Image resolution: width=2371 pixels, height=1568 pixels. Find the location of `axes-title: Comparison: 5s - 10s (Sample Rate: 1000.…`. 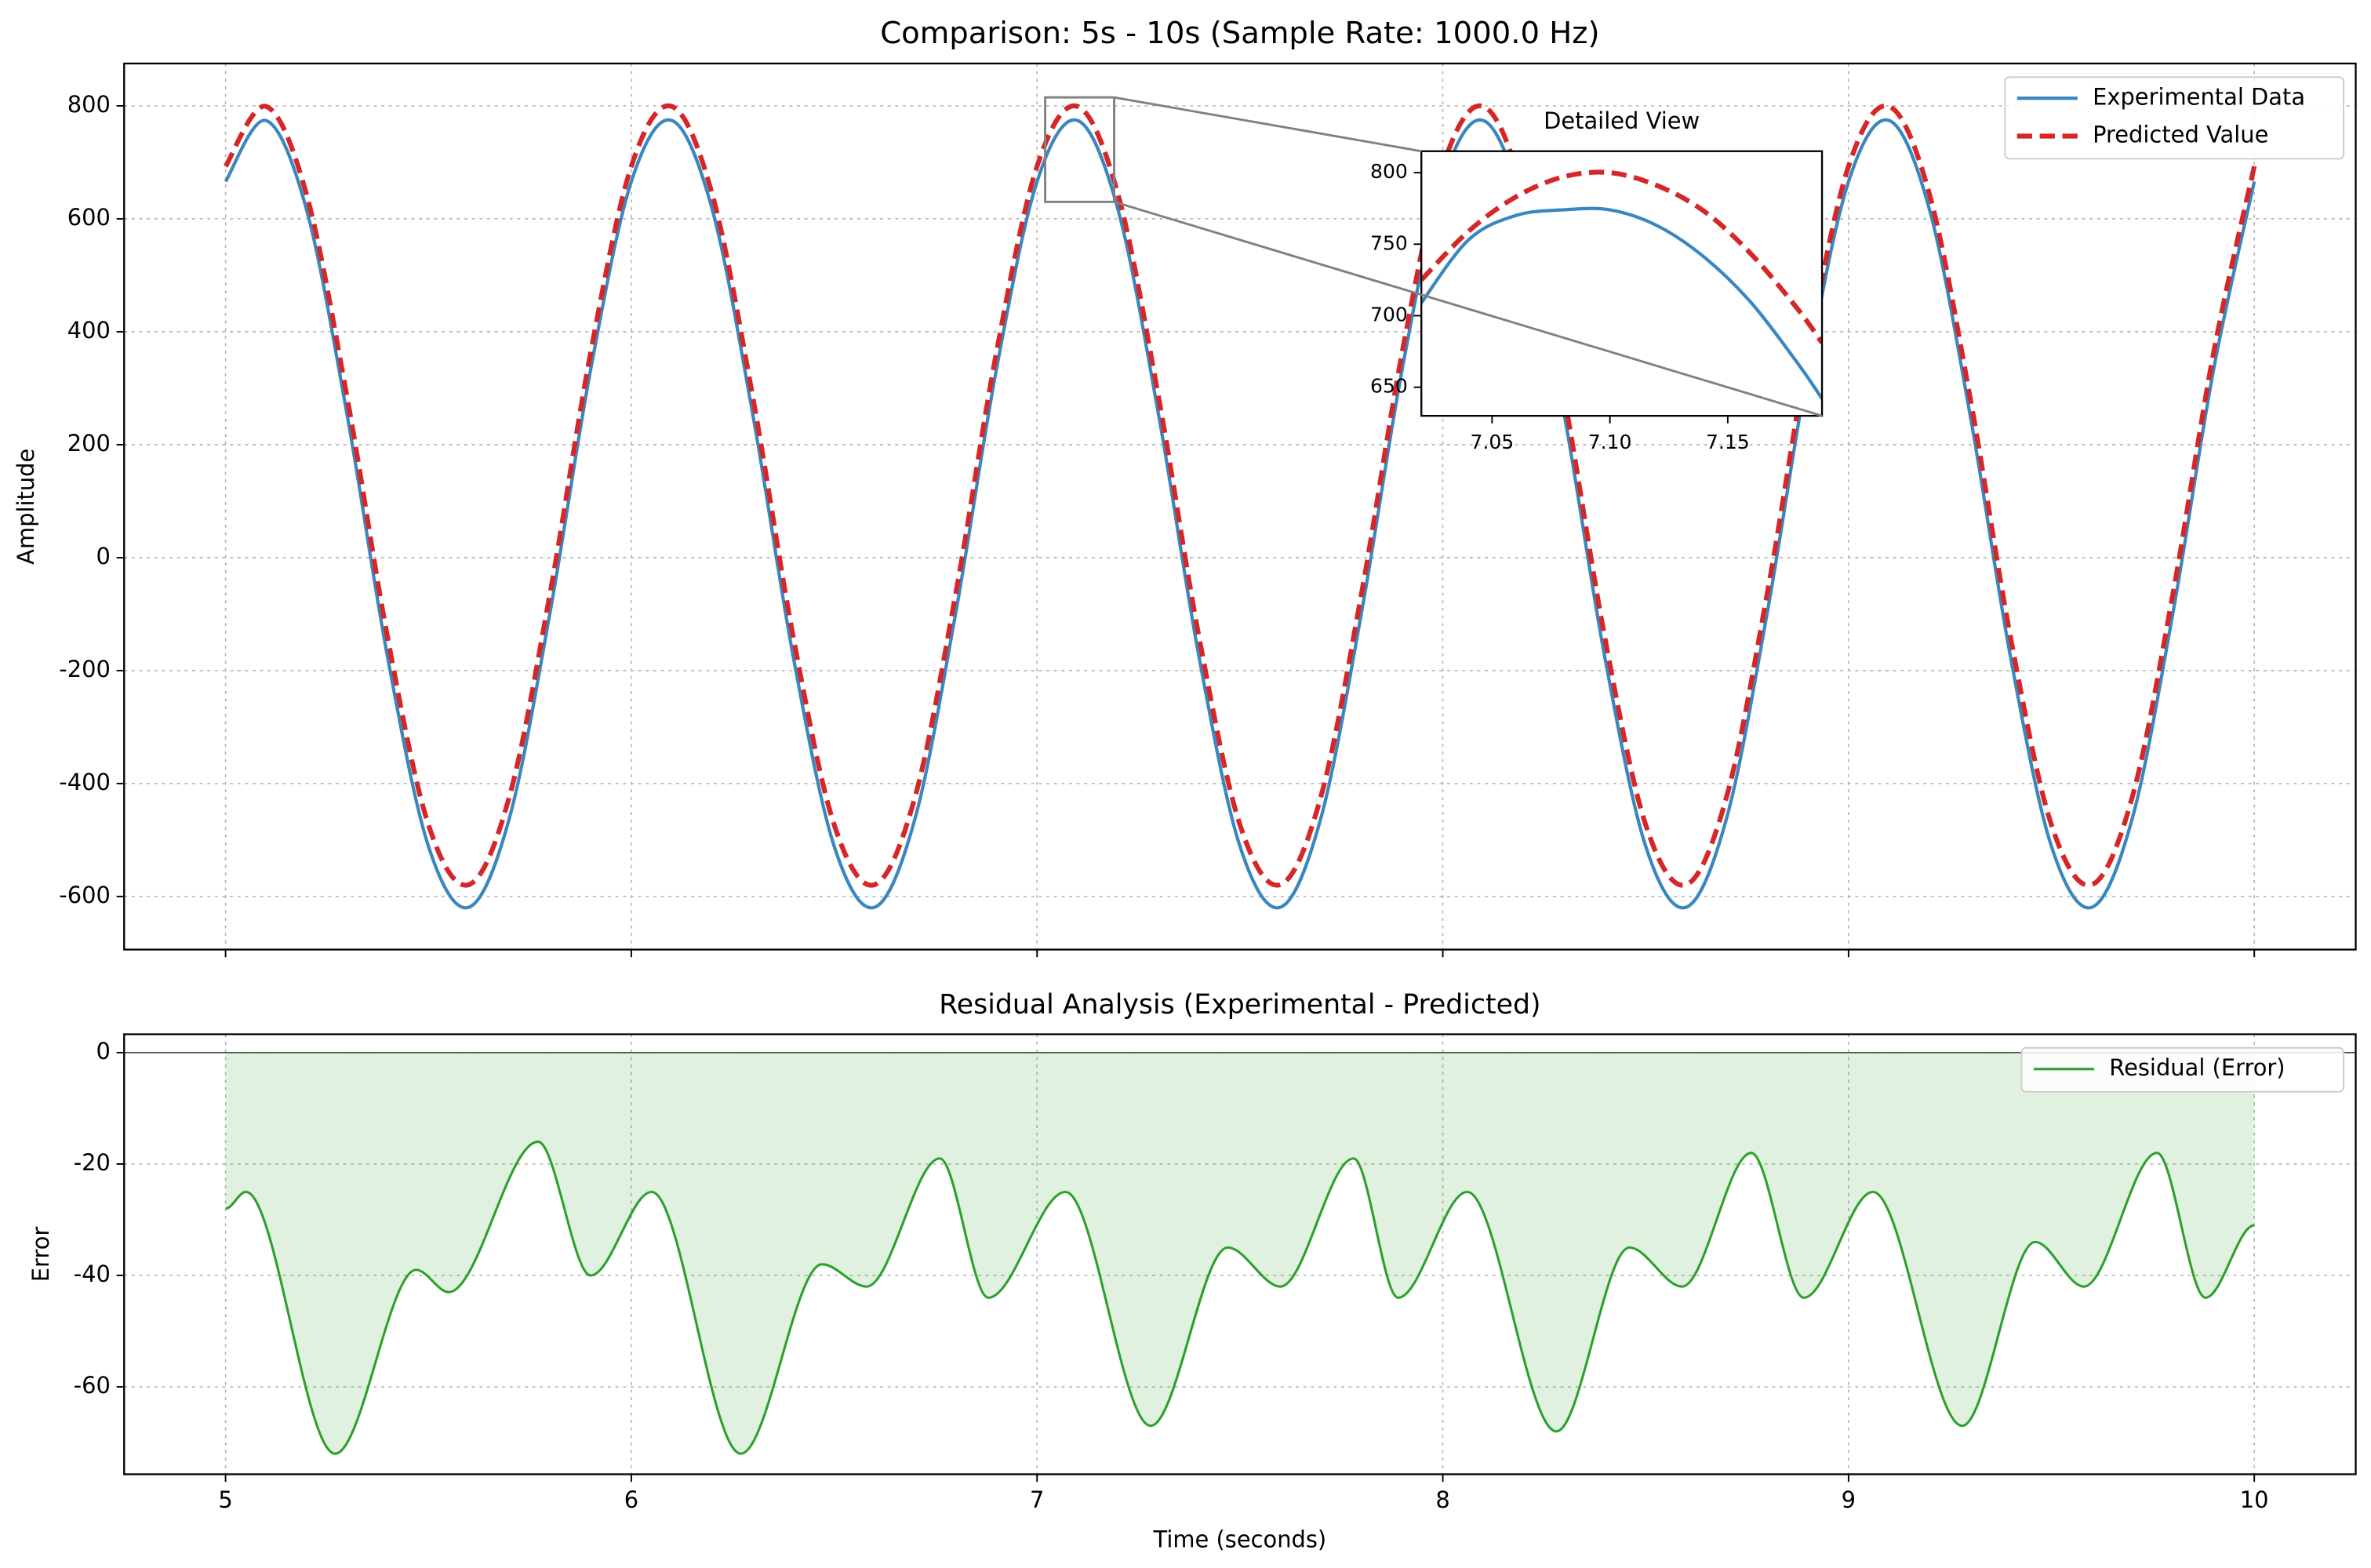

axes-title: Comparison: 5s - 10s (Sample Rate: 1000.… is located at coordinates (1239, 33).